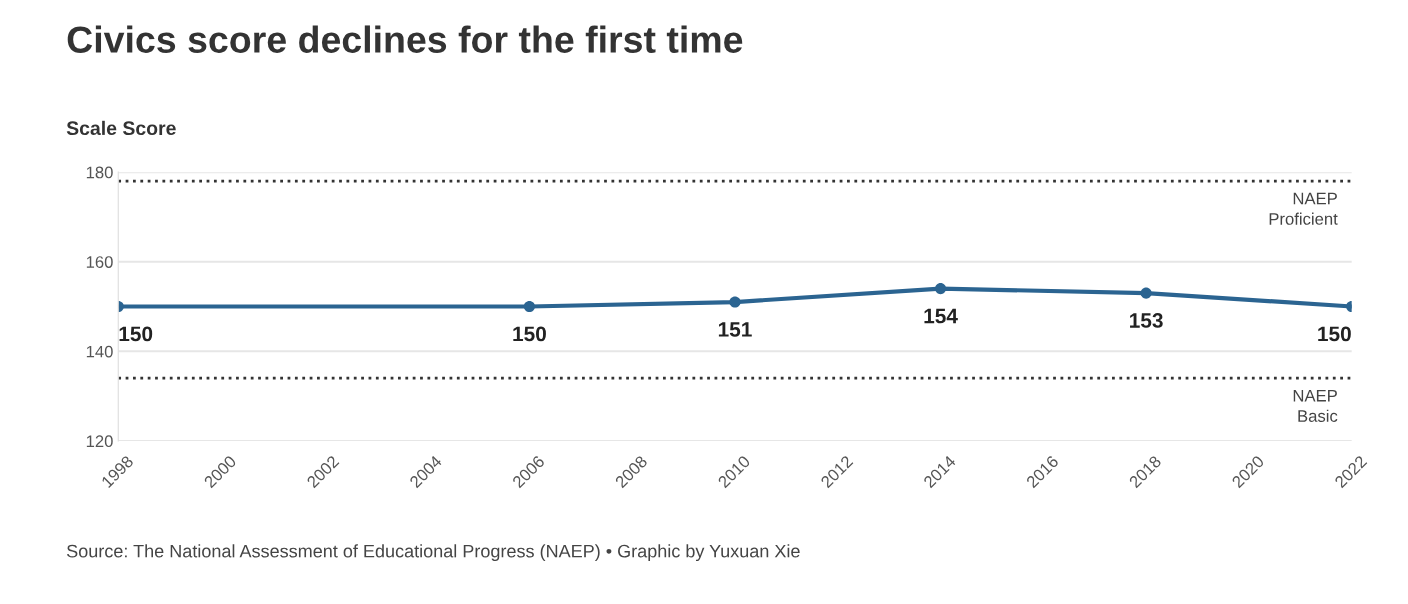 This screenshot has width=1408, height=604. I want to click on y-tick-label: 160, so click(99, 262).